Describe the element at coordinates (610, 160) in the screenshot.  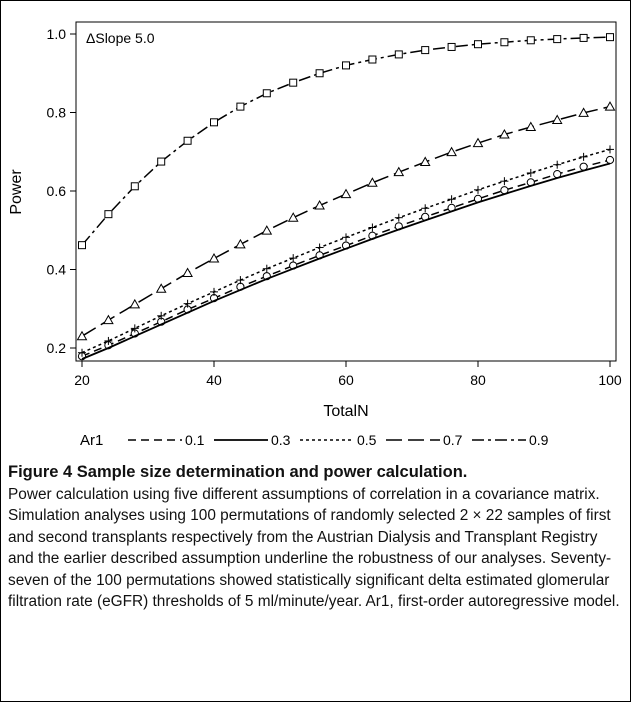
I see `circle-marker` at that location.